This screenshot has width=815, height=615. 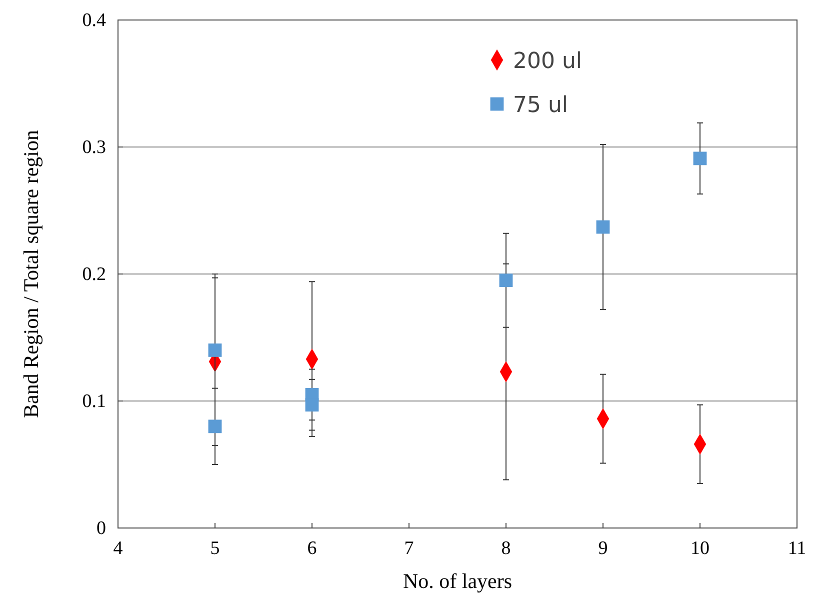 I want to click on legend-label: 75 ul, so click(x=540, y=105).